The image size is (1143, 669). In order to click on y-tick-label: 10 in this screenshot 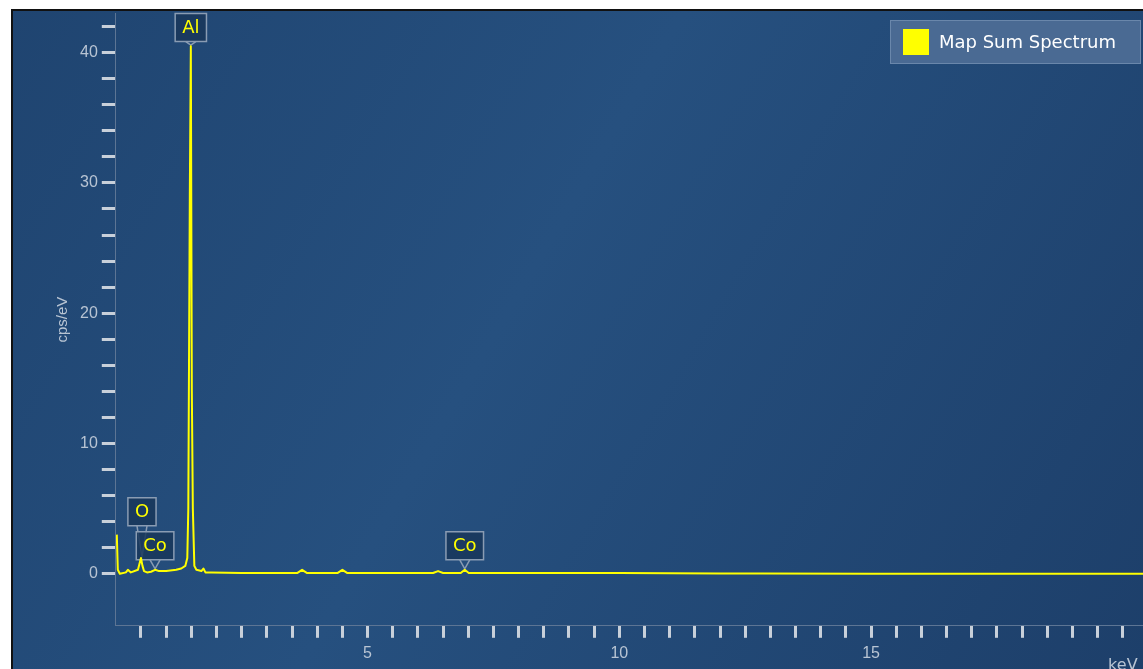, I will do `click(89, 442)`.